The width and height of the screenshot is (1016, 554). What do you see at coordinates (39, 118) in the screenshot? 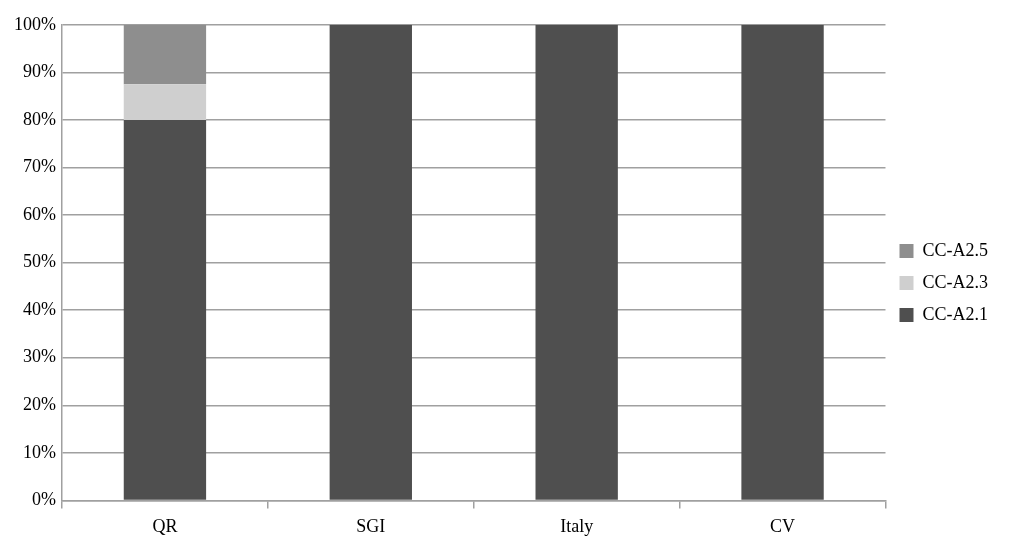
I see `y-tick-label: 80%` at bounding box center [39, 118].